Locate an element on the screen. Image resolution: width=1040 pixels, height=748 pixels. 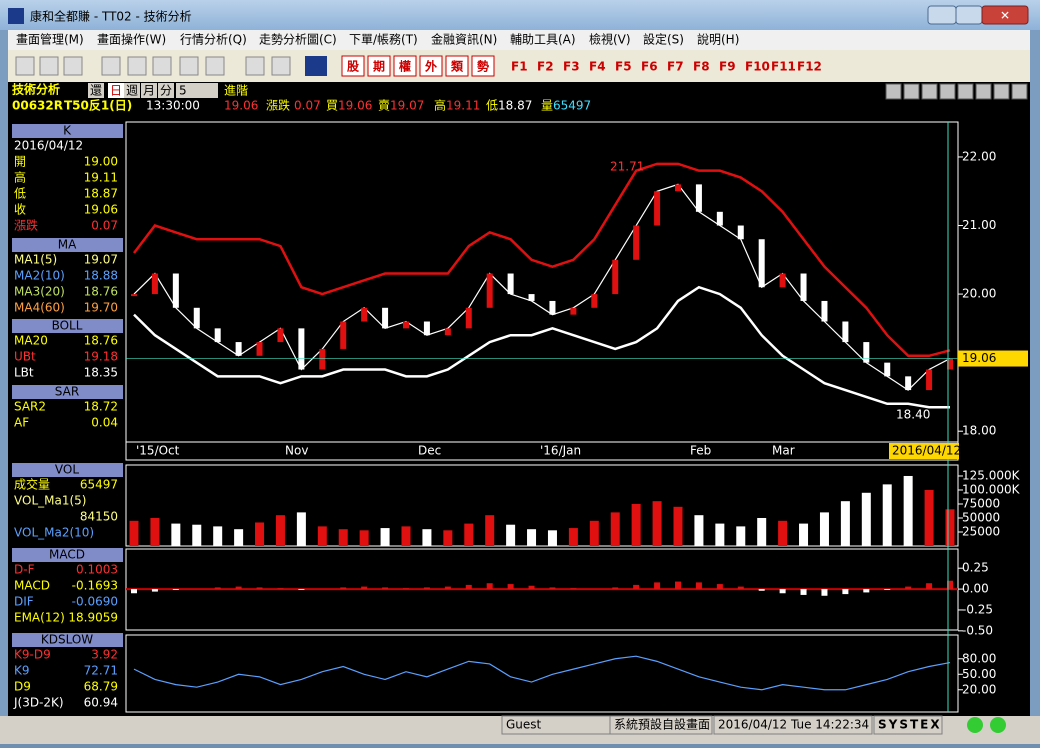
menu-item: 畫面操作(W) is located at coordinates (131, 39).